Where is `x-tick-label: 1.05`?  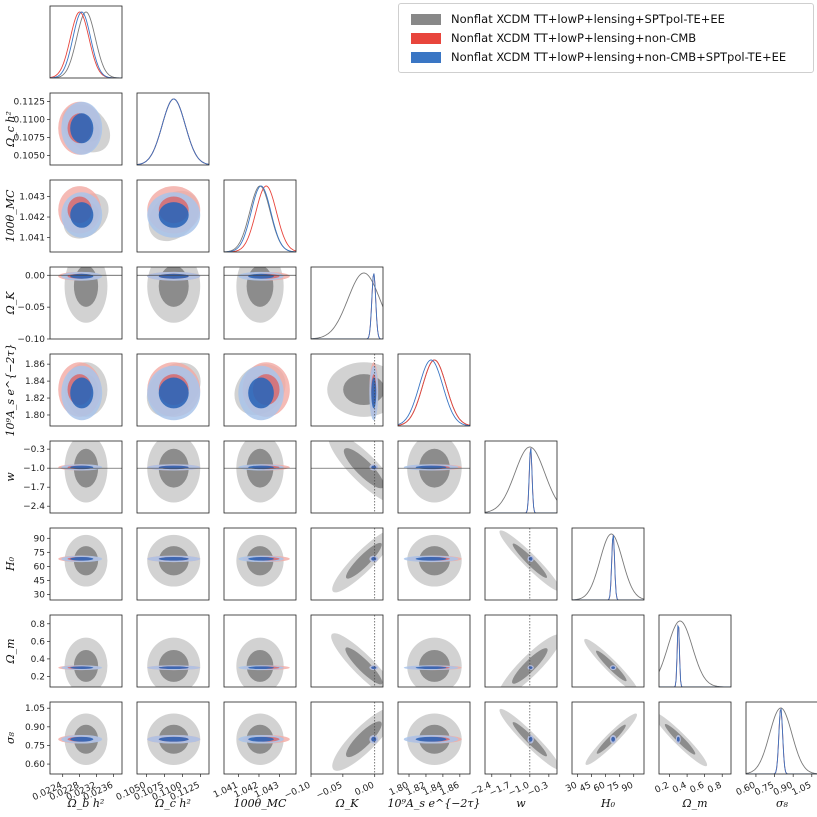 x-tick-label: 1.05 is located at coordinates (802, 790).